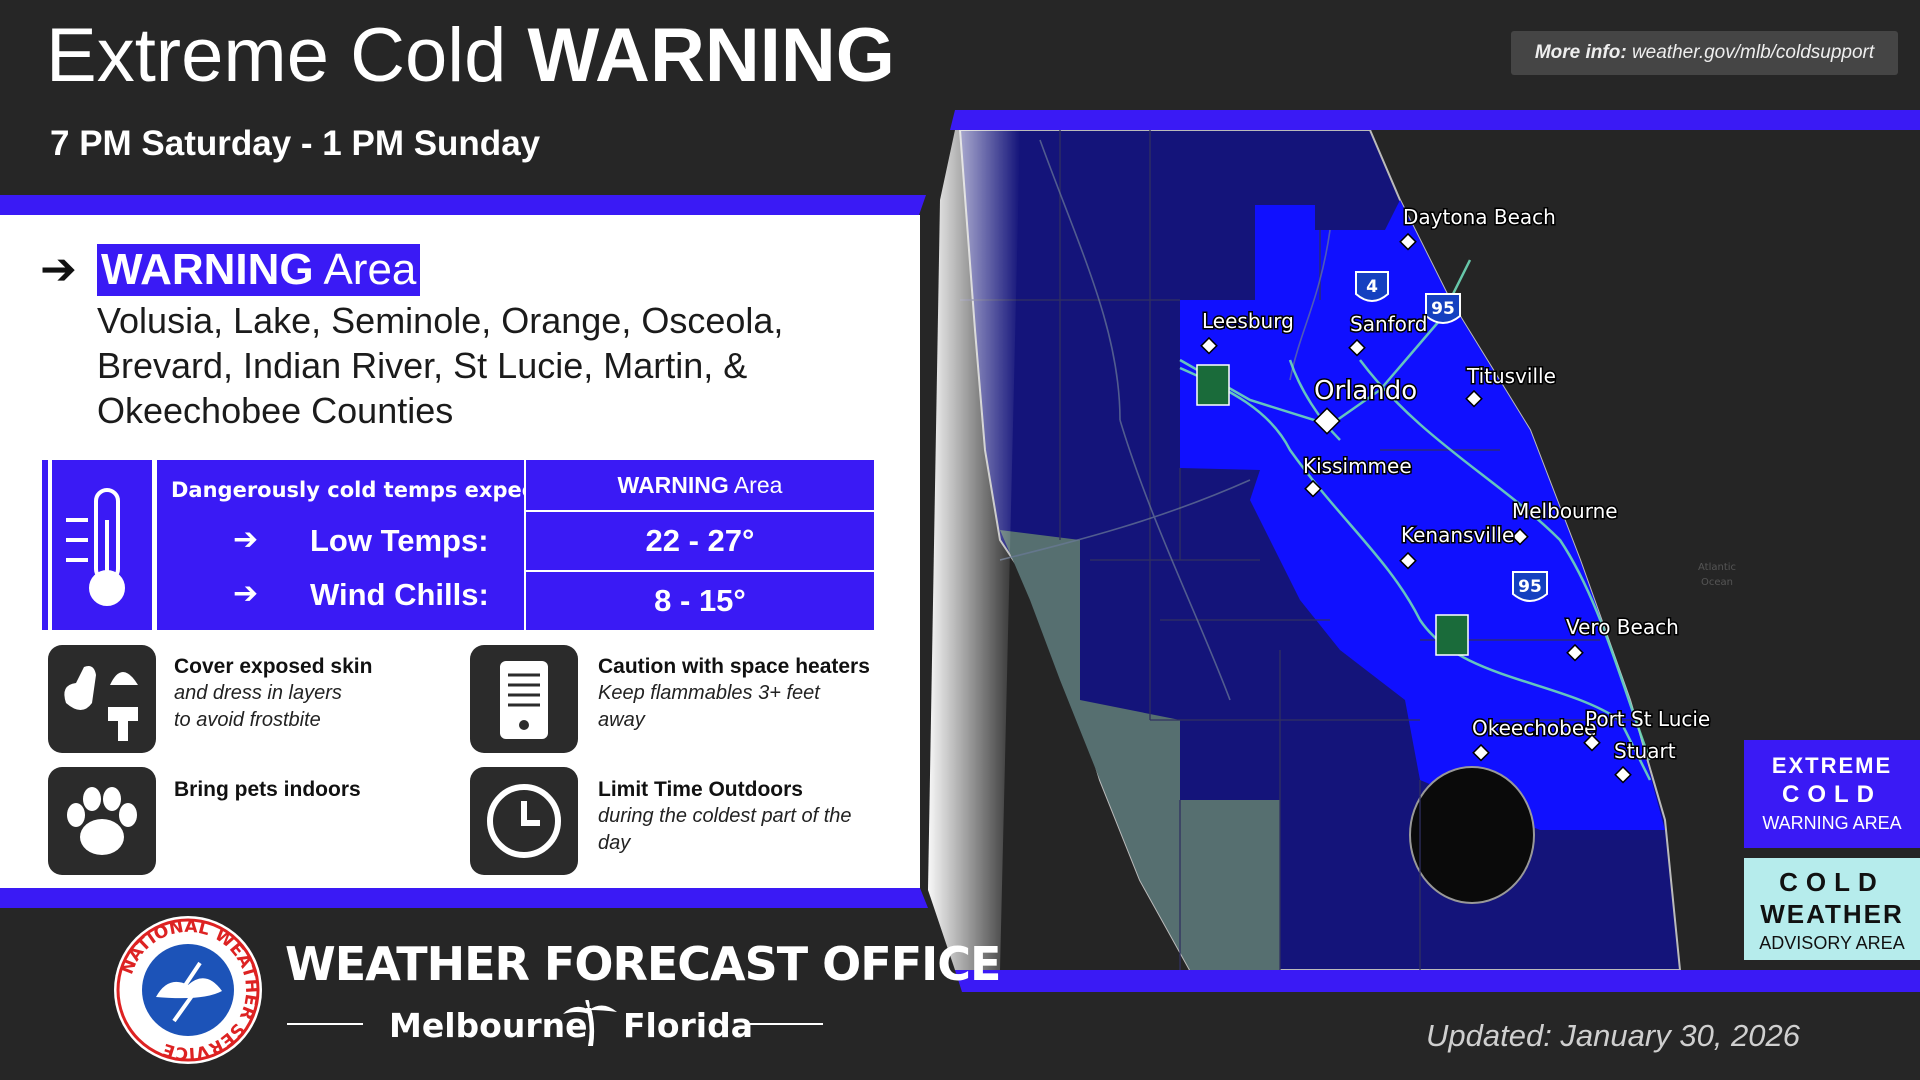 The height and width of the screenshot is (1080, 1920). I want to click on city-label: Orlando, so click(1365, 391).